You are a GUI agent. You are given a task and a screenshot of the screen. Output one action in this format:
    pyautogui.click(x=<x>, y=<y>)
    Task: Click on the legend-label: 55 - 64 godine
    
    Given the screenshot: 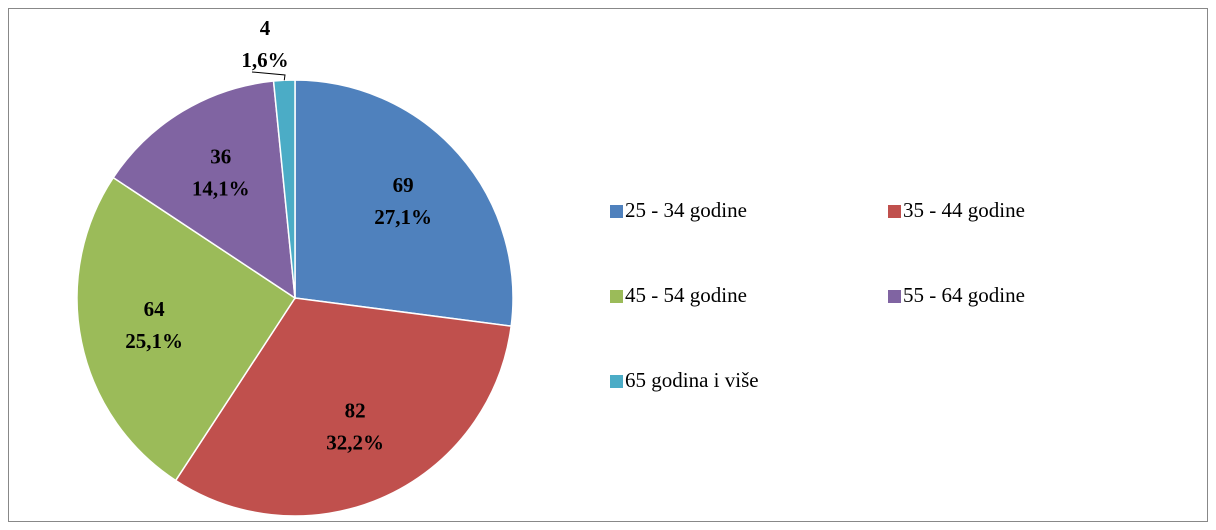 What is the action you would take?
    pyautogui.click(x=964, y=295)
    